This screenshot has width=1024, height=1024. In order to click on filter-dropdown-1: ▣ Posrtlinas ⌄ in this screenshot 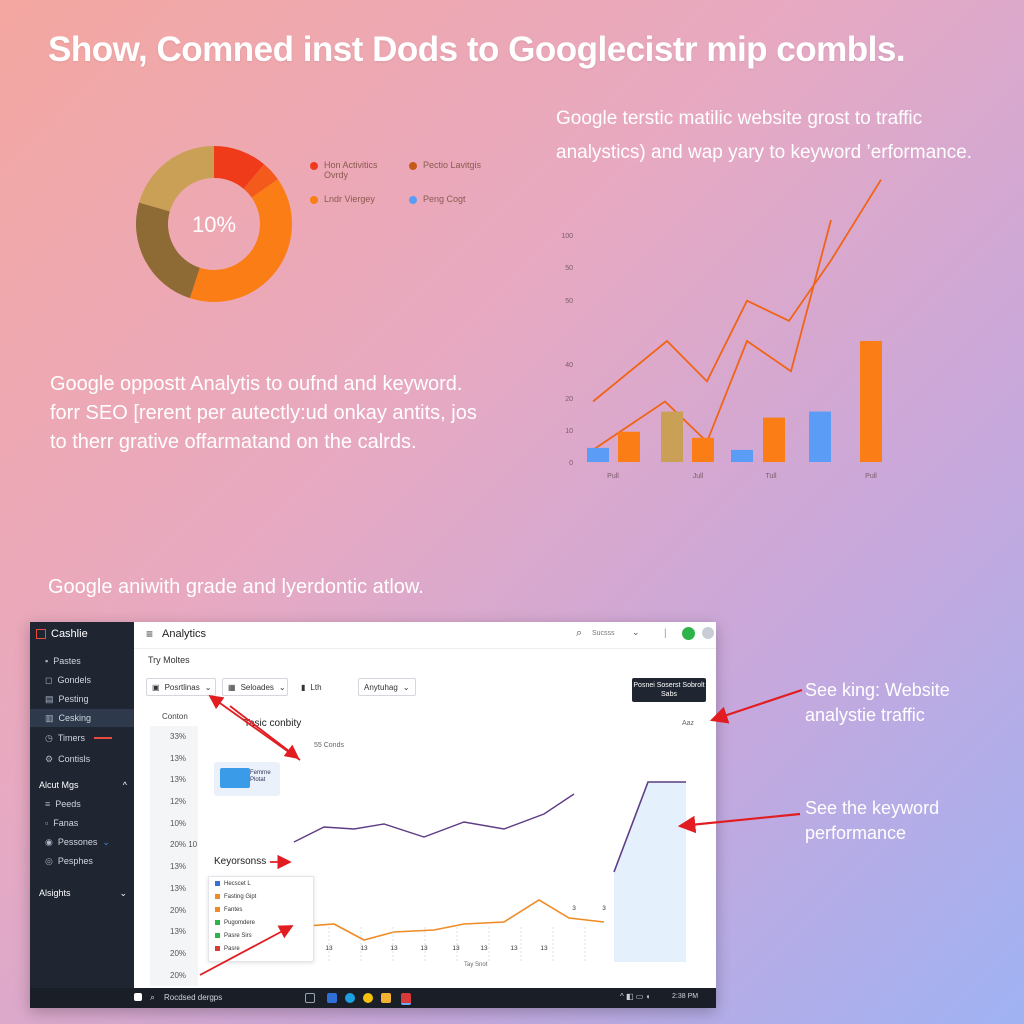, I will do `click(181, 687)`.